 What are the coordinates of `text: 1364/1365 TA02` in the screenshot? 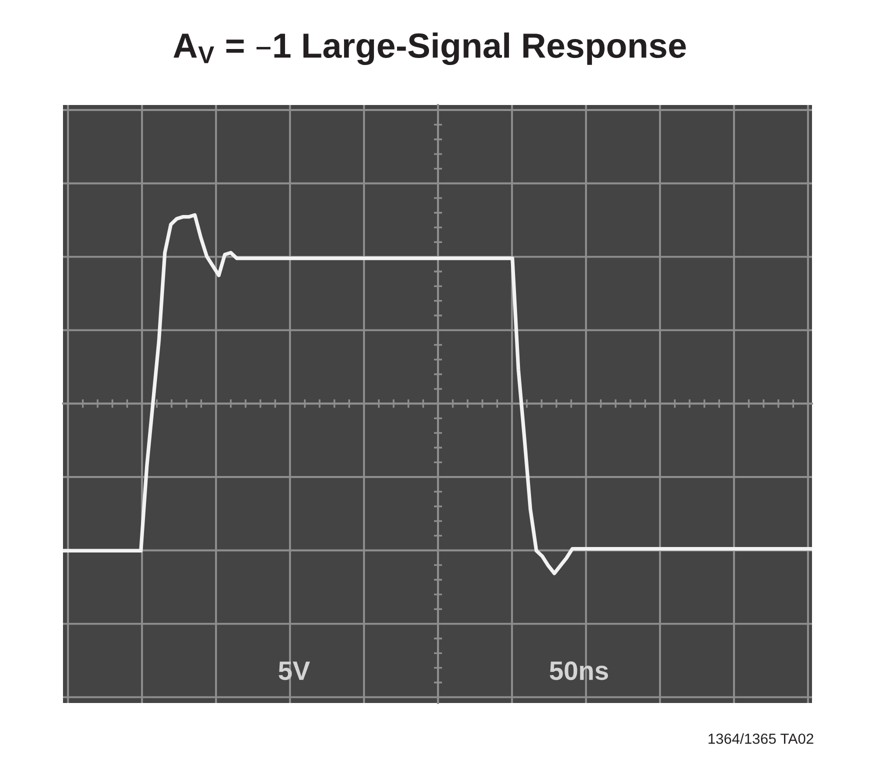 It's located at (761, 738).